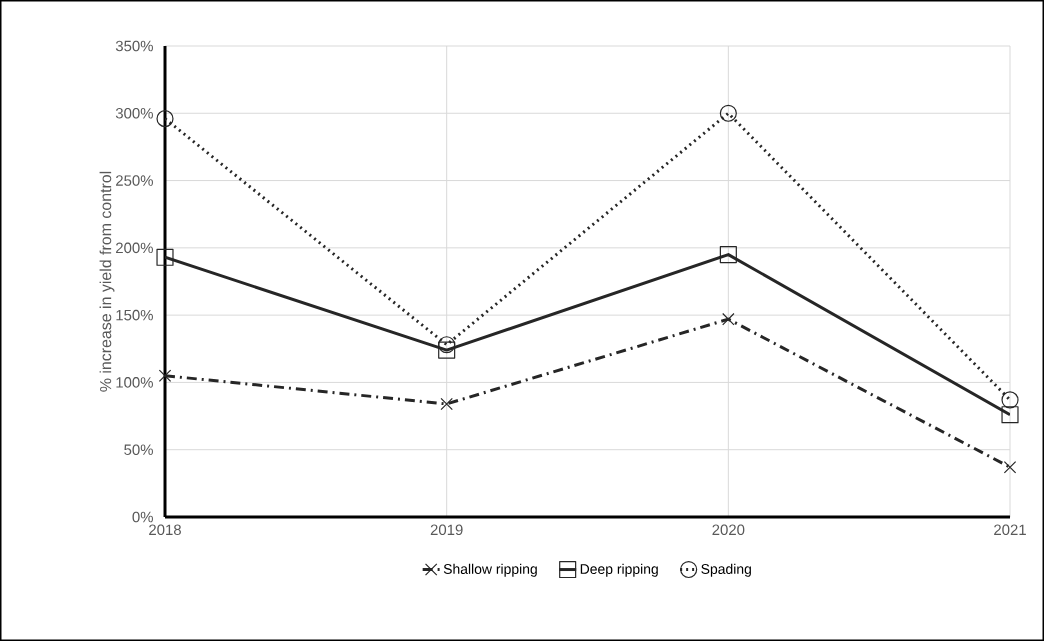  Describe the element at coordinates (138, 449) in the screenshot. I see `y-tick-label: 50%` at that location.